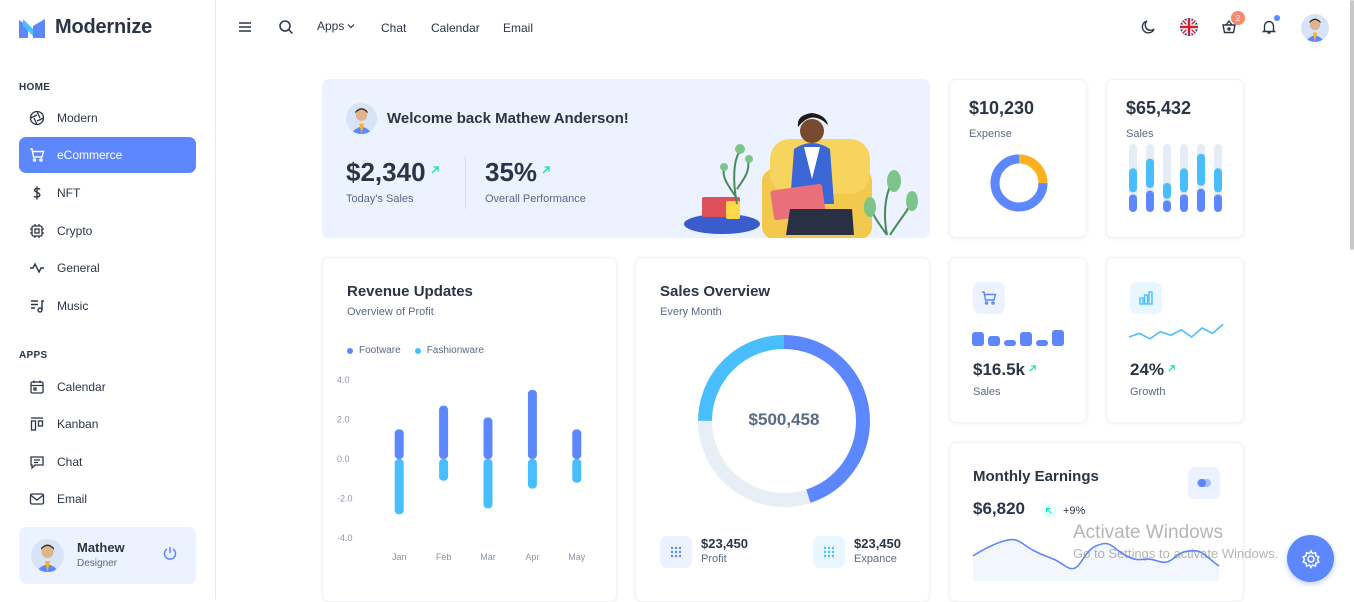 The width and height of the screenshot is (1354, 602). Describe the element at coordinates (1148, 532) in the screenshot. I see `watermark-title: Activate Windows` at that location.